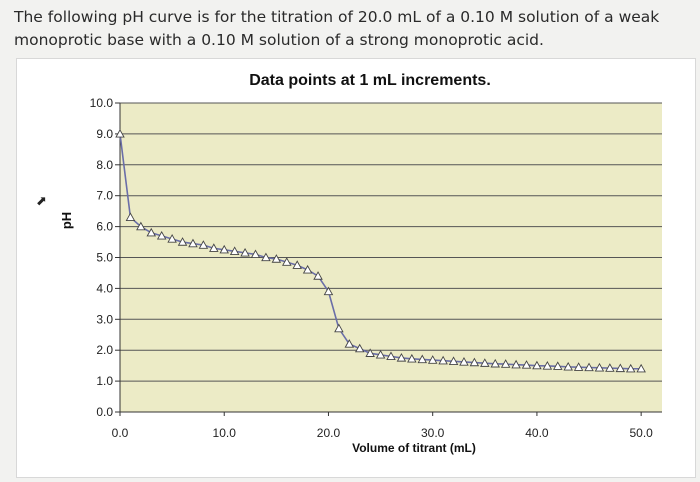 The width and height of the screenshot is (700, 482). What do you see at coordinates (104, 196) in the screenshot?
I see `y-tick-label: 7.0` at bounding box center [104, 196].